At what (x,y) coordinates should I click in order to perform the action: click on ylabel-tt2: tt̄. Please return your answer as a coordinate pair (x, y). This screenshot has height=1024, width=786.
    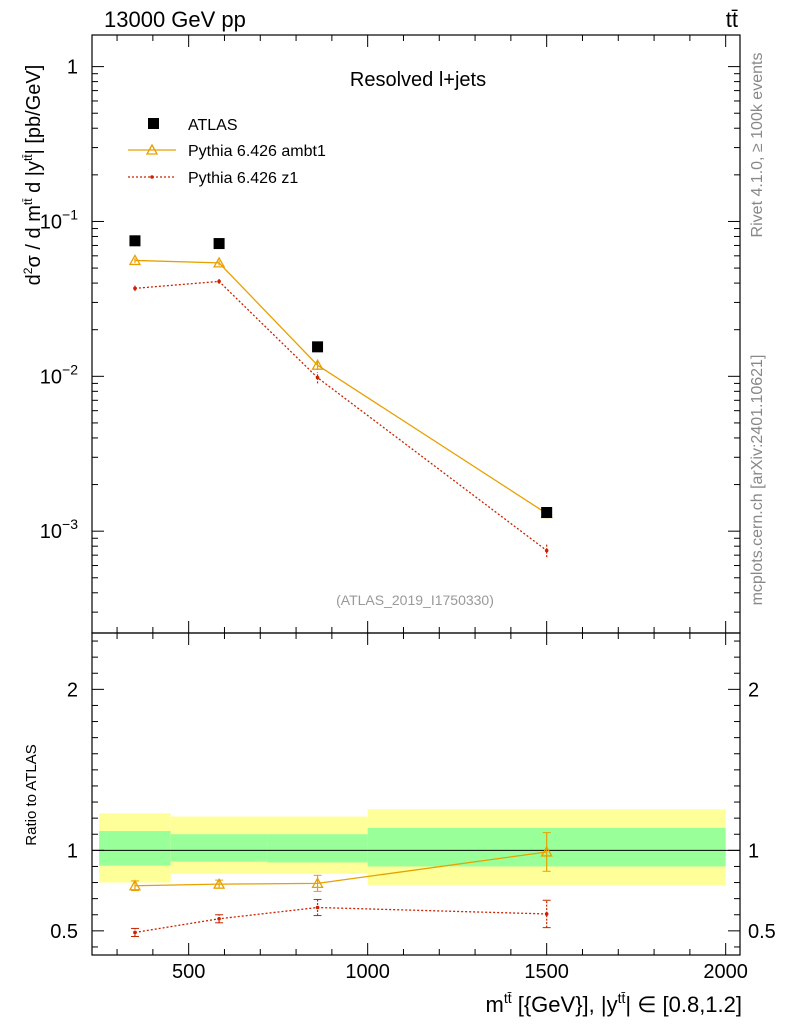
    Looking at the image, I should click on (28, 157).